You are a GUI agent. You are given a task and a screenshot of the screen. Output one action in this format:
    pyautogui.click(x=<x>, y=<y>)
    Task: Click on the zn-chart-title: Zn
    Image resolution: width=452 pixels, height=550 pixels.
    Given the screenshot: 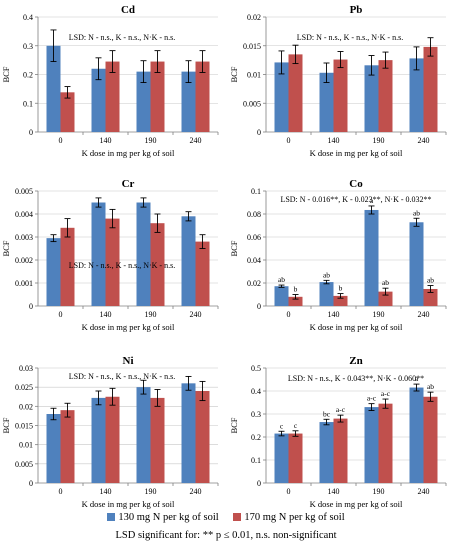 What is the action you would take?
    pyautogui.click(x=355, y=361)
    